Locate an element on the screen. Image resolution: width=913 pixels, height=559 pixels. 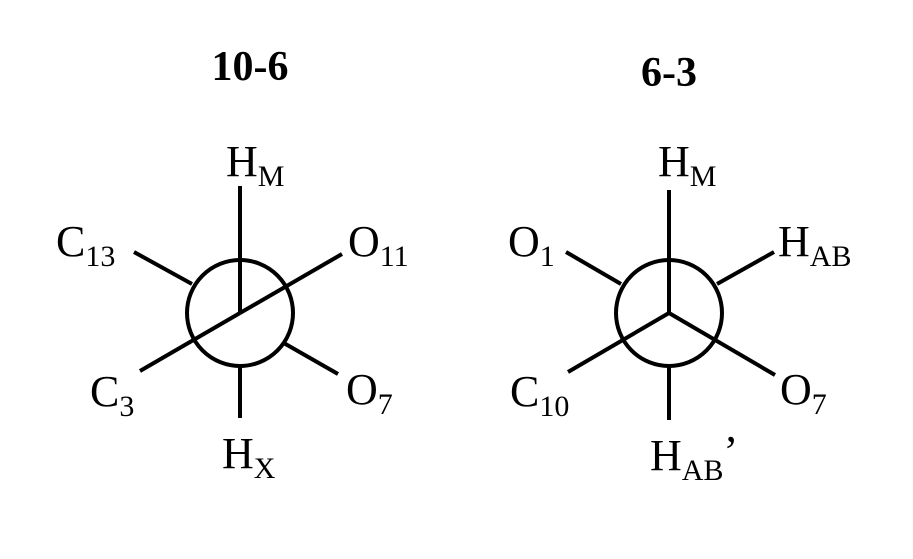
projection-title: 6-3 is located at coordinates (669, 73).